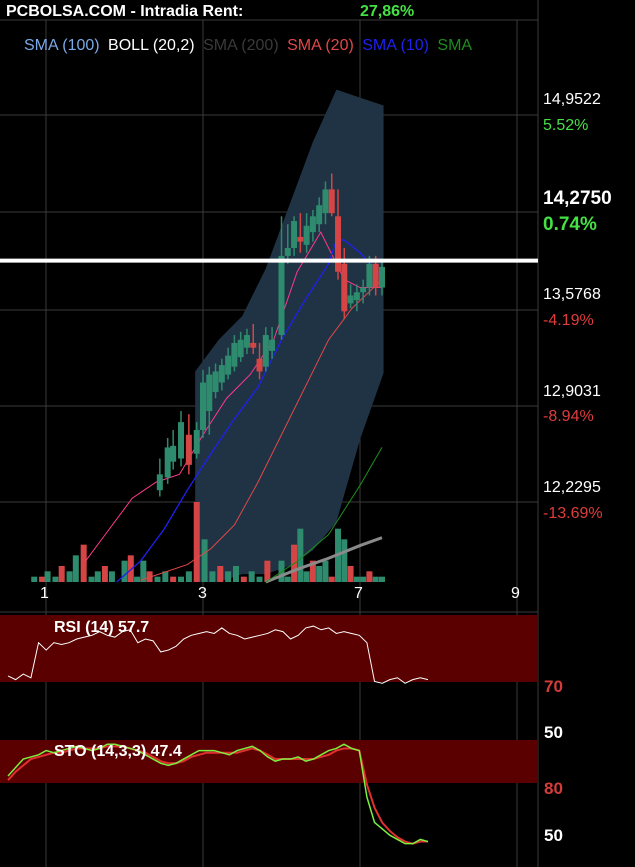 The height and width of the screenshot is (867, 635). I want to click on x-tick-3: 3, so click(202, 593).